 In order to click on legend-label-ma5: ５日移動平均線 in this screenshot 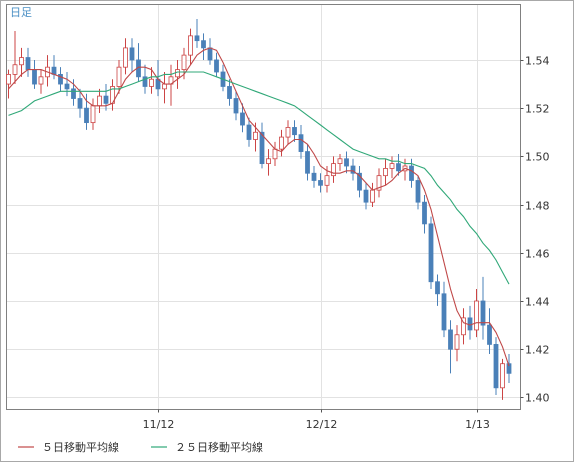, I will do `click(80, 447)`.